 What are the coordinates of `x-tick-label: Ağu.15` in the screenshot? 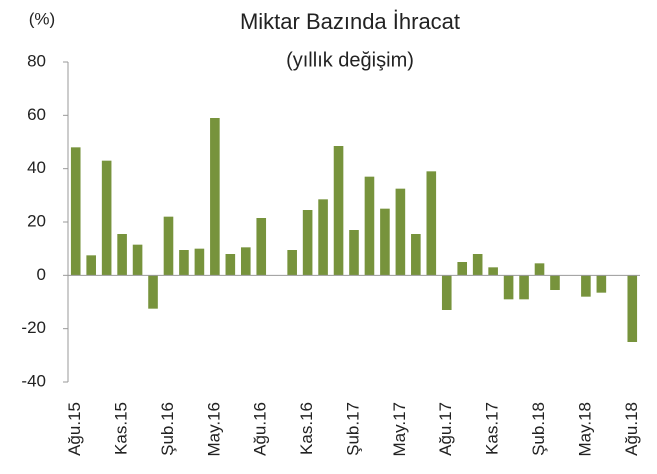 It's located at (74, 429).